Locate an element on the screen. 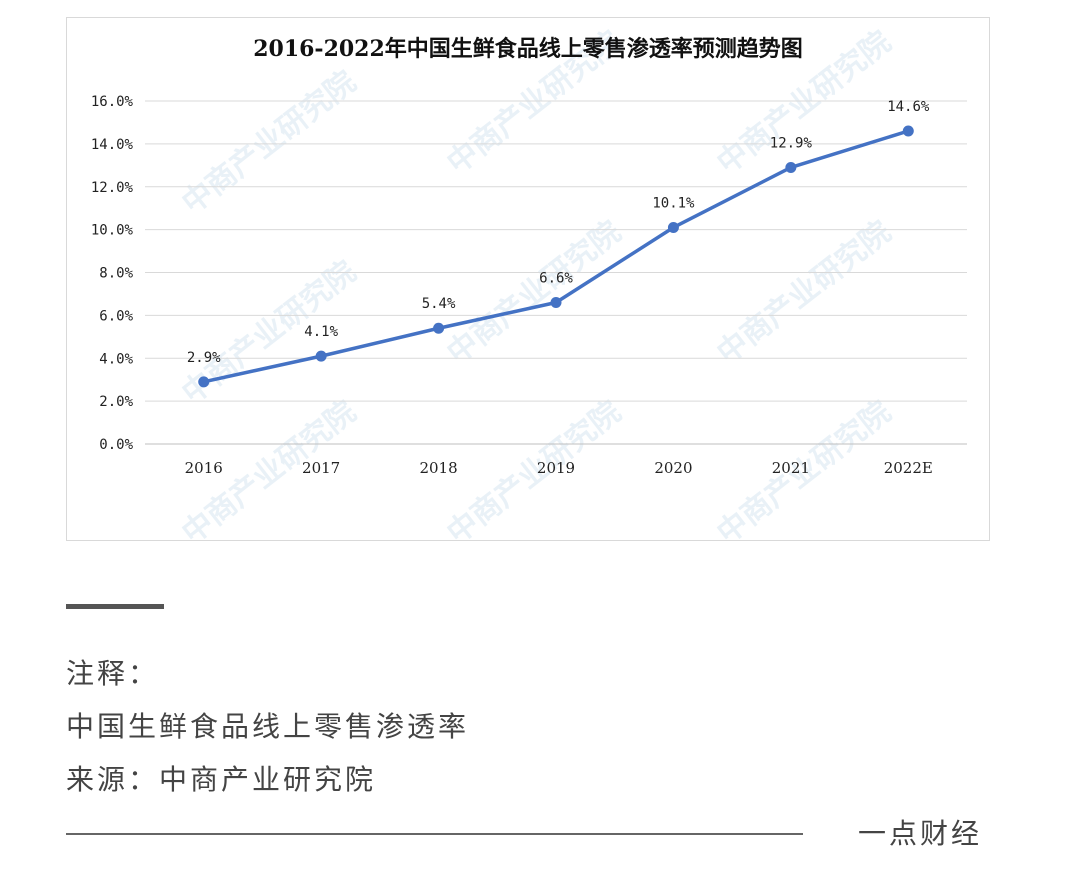  brand-name: 一点财经 is located at coordinates (920, 833).